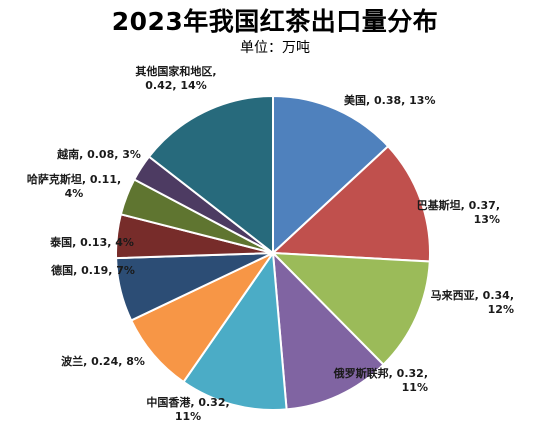 This screenshot has width=550, height=442. Describe the element at coordinates (187, 409) in the screenshot. I see `slice-label-5: 中国香港, 0.32, 11%` at that location.